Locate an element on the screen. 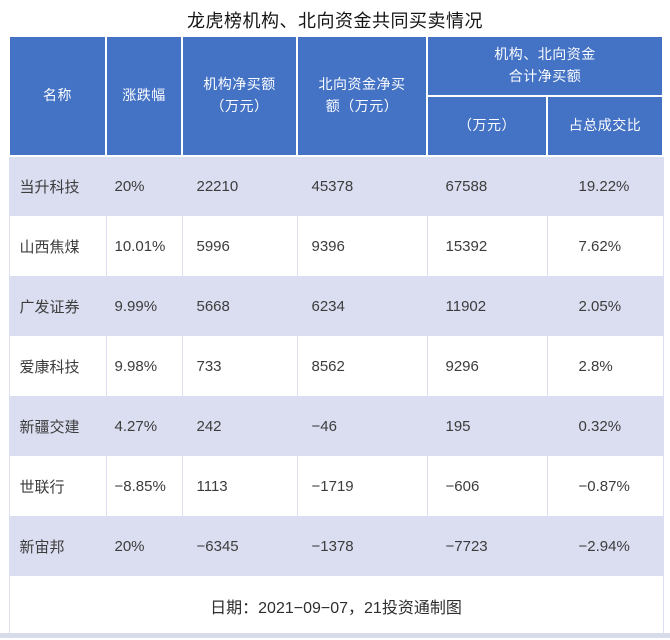 The height and width of the screenshot is (640, 670). footer-note: 日期：2021−09−07，21投资通制图 is located at coordinates (336, 606).